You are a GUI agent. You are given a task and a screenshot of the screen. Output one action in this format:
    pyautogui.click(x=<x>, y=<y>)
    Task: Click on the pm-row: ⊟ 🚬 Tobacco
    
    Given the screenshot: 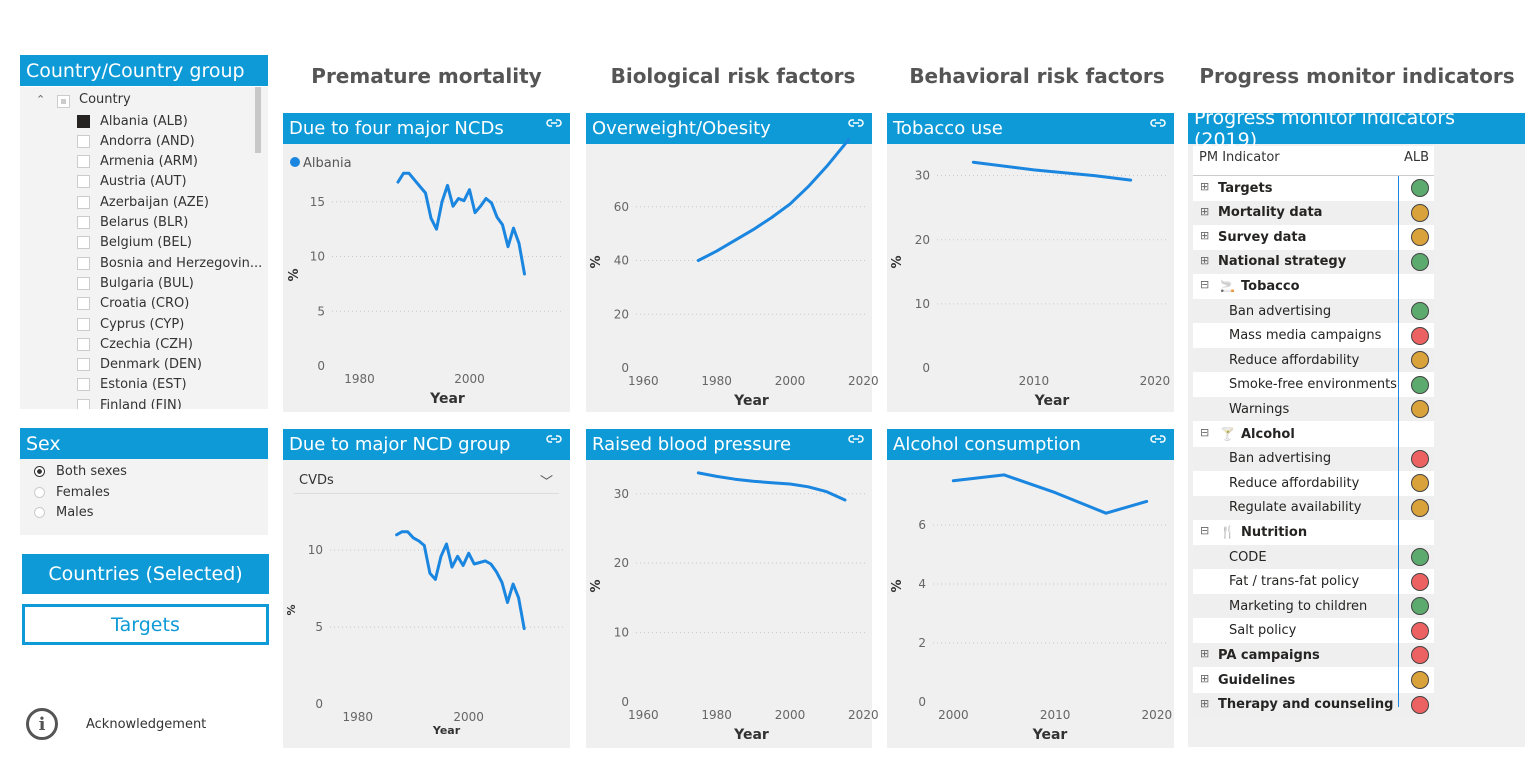 What is the action you would take?
    pyautogui.click(x=1313, y=286)
    